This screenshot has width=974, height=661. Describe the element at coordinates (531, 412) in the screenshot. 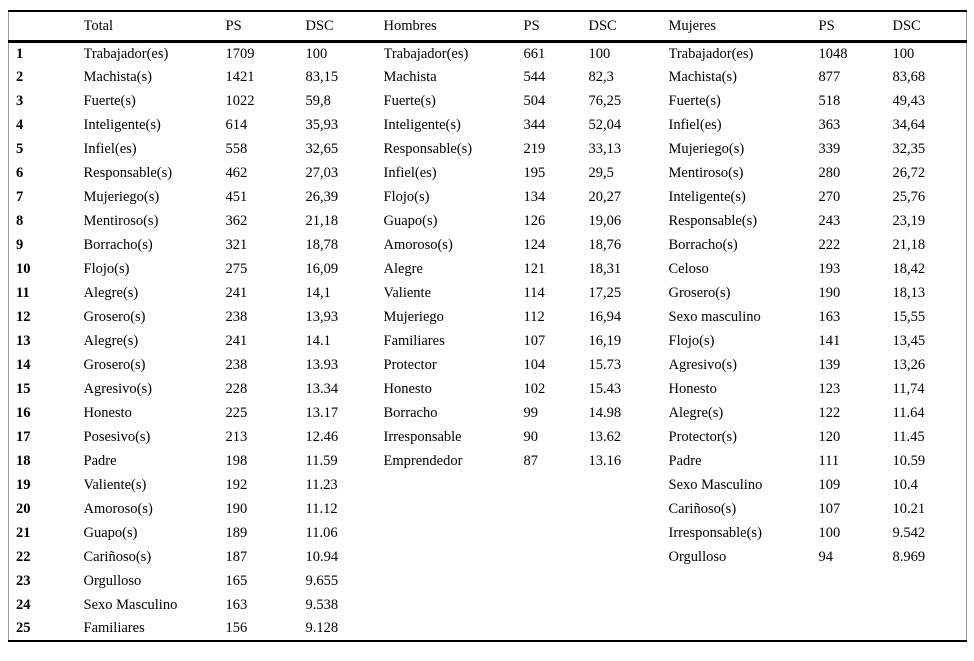

I see `hombres-ps: 99` at that location.